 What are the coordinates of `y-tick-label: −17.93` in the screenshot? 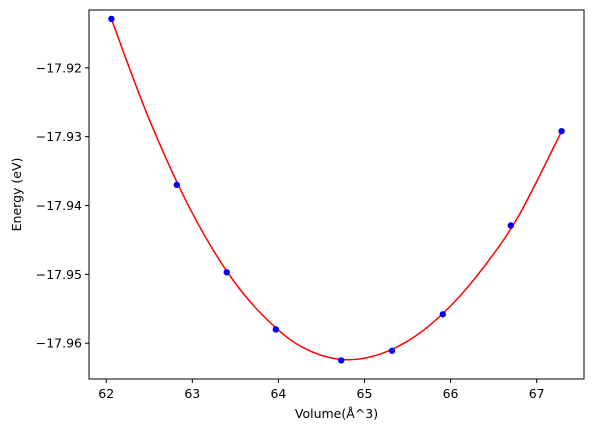 It's located at (59, 136).